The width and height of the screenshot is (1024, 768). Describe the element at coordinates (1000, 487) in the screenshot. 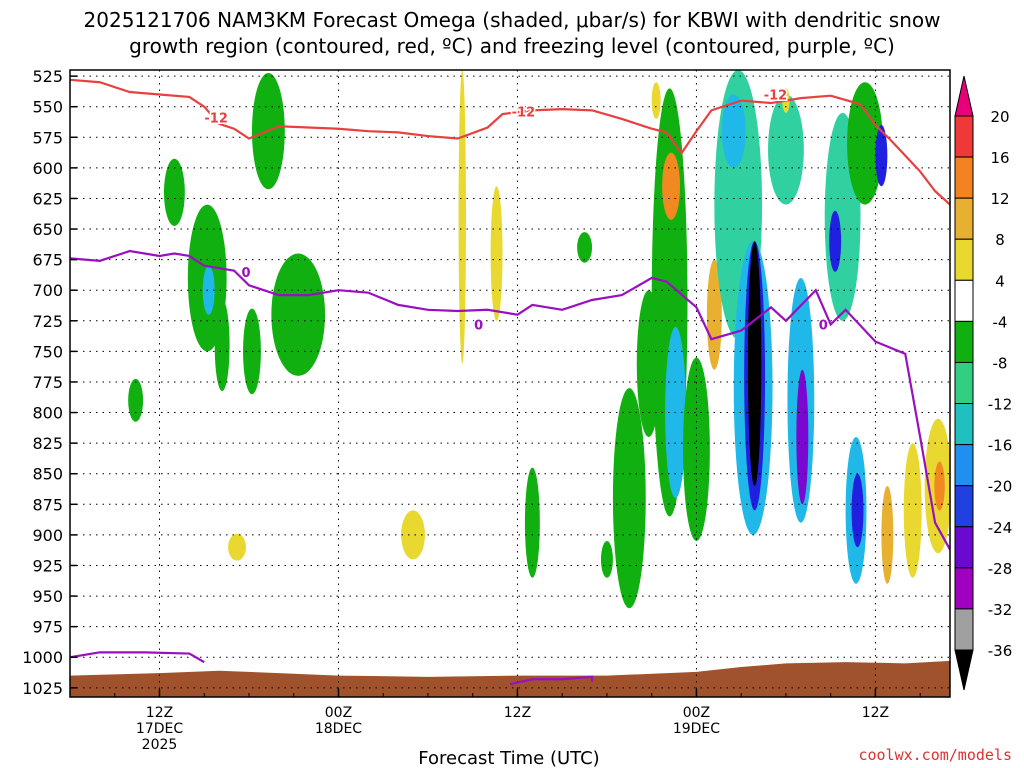

I see `colorbar-label-9: -20` at that location.